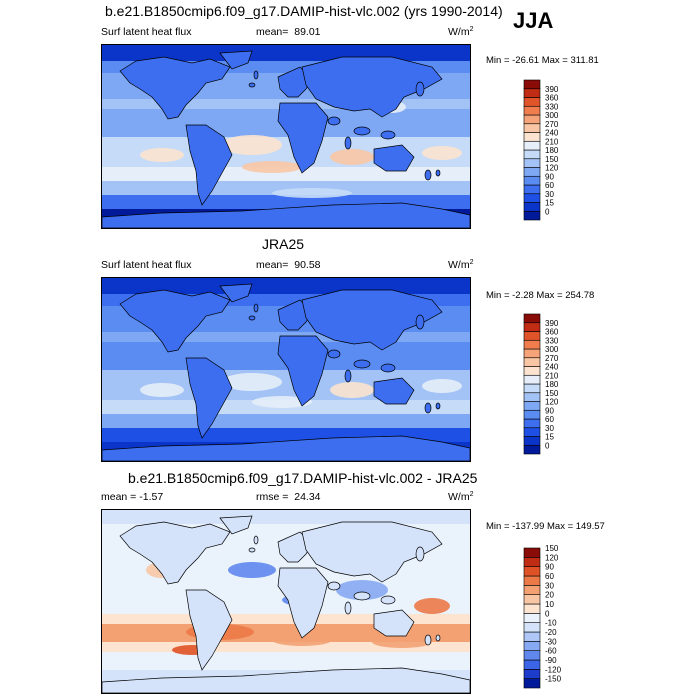  What do you see at coordinates (552, 349) in the screenshot?
I see `panel2-colorbar-tick-label: 300` at bounding box center [552, 349].